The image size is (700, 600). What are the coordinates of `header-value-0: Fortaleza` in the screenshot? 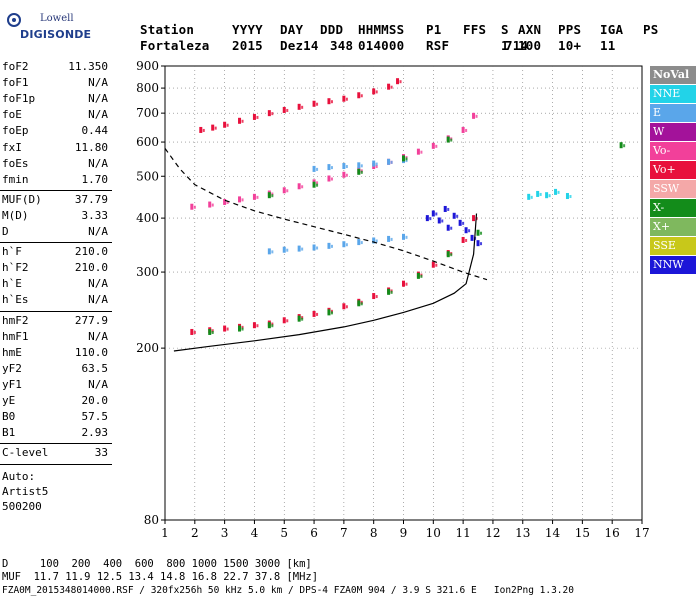 It's located at (175, 45).